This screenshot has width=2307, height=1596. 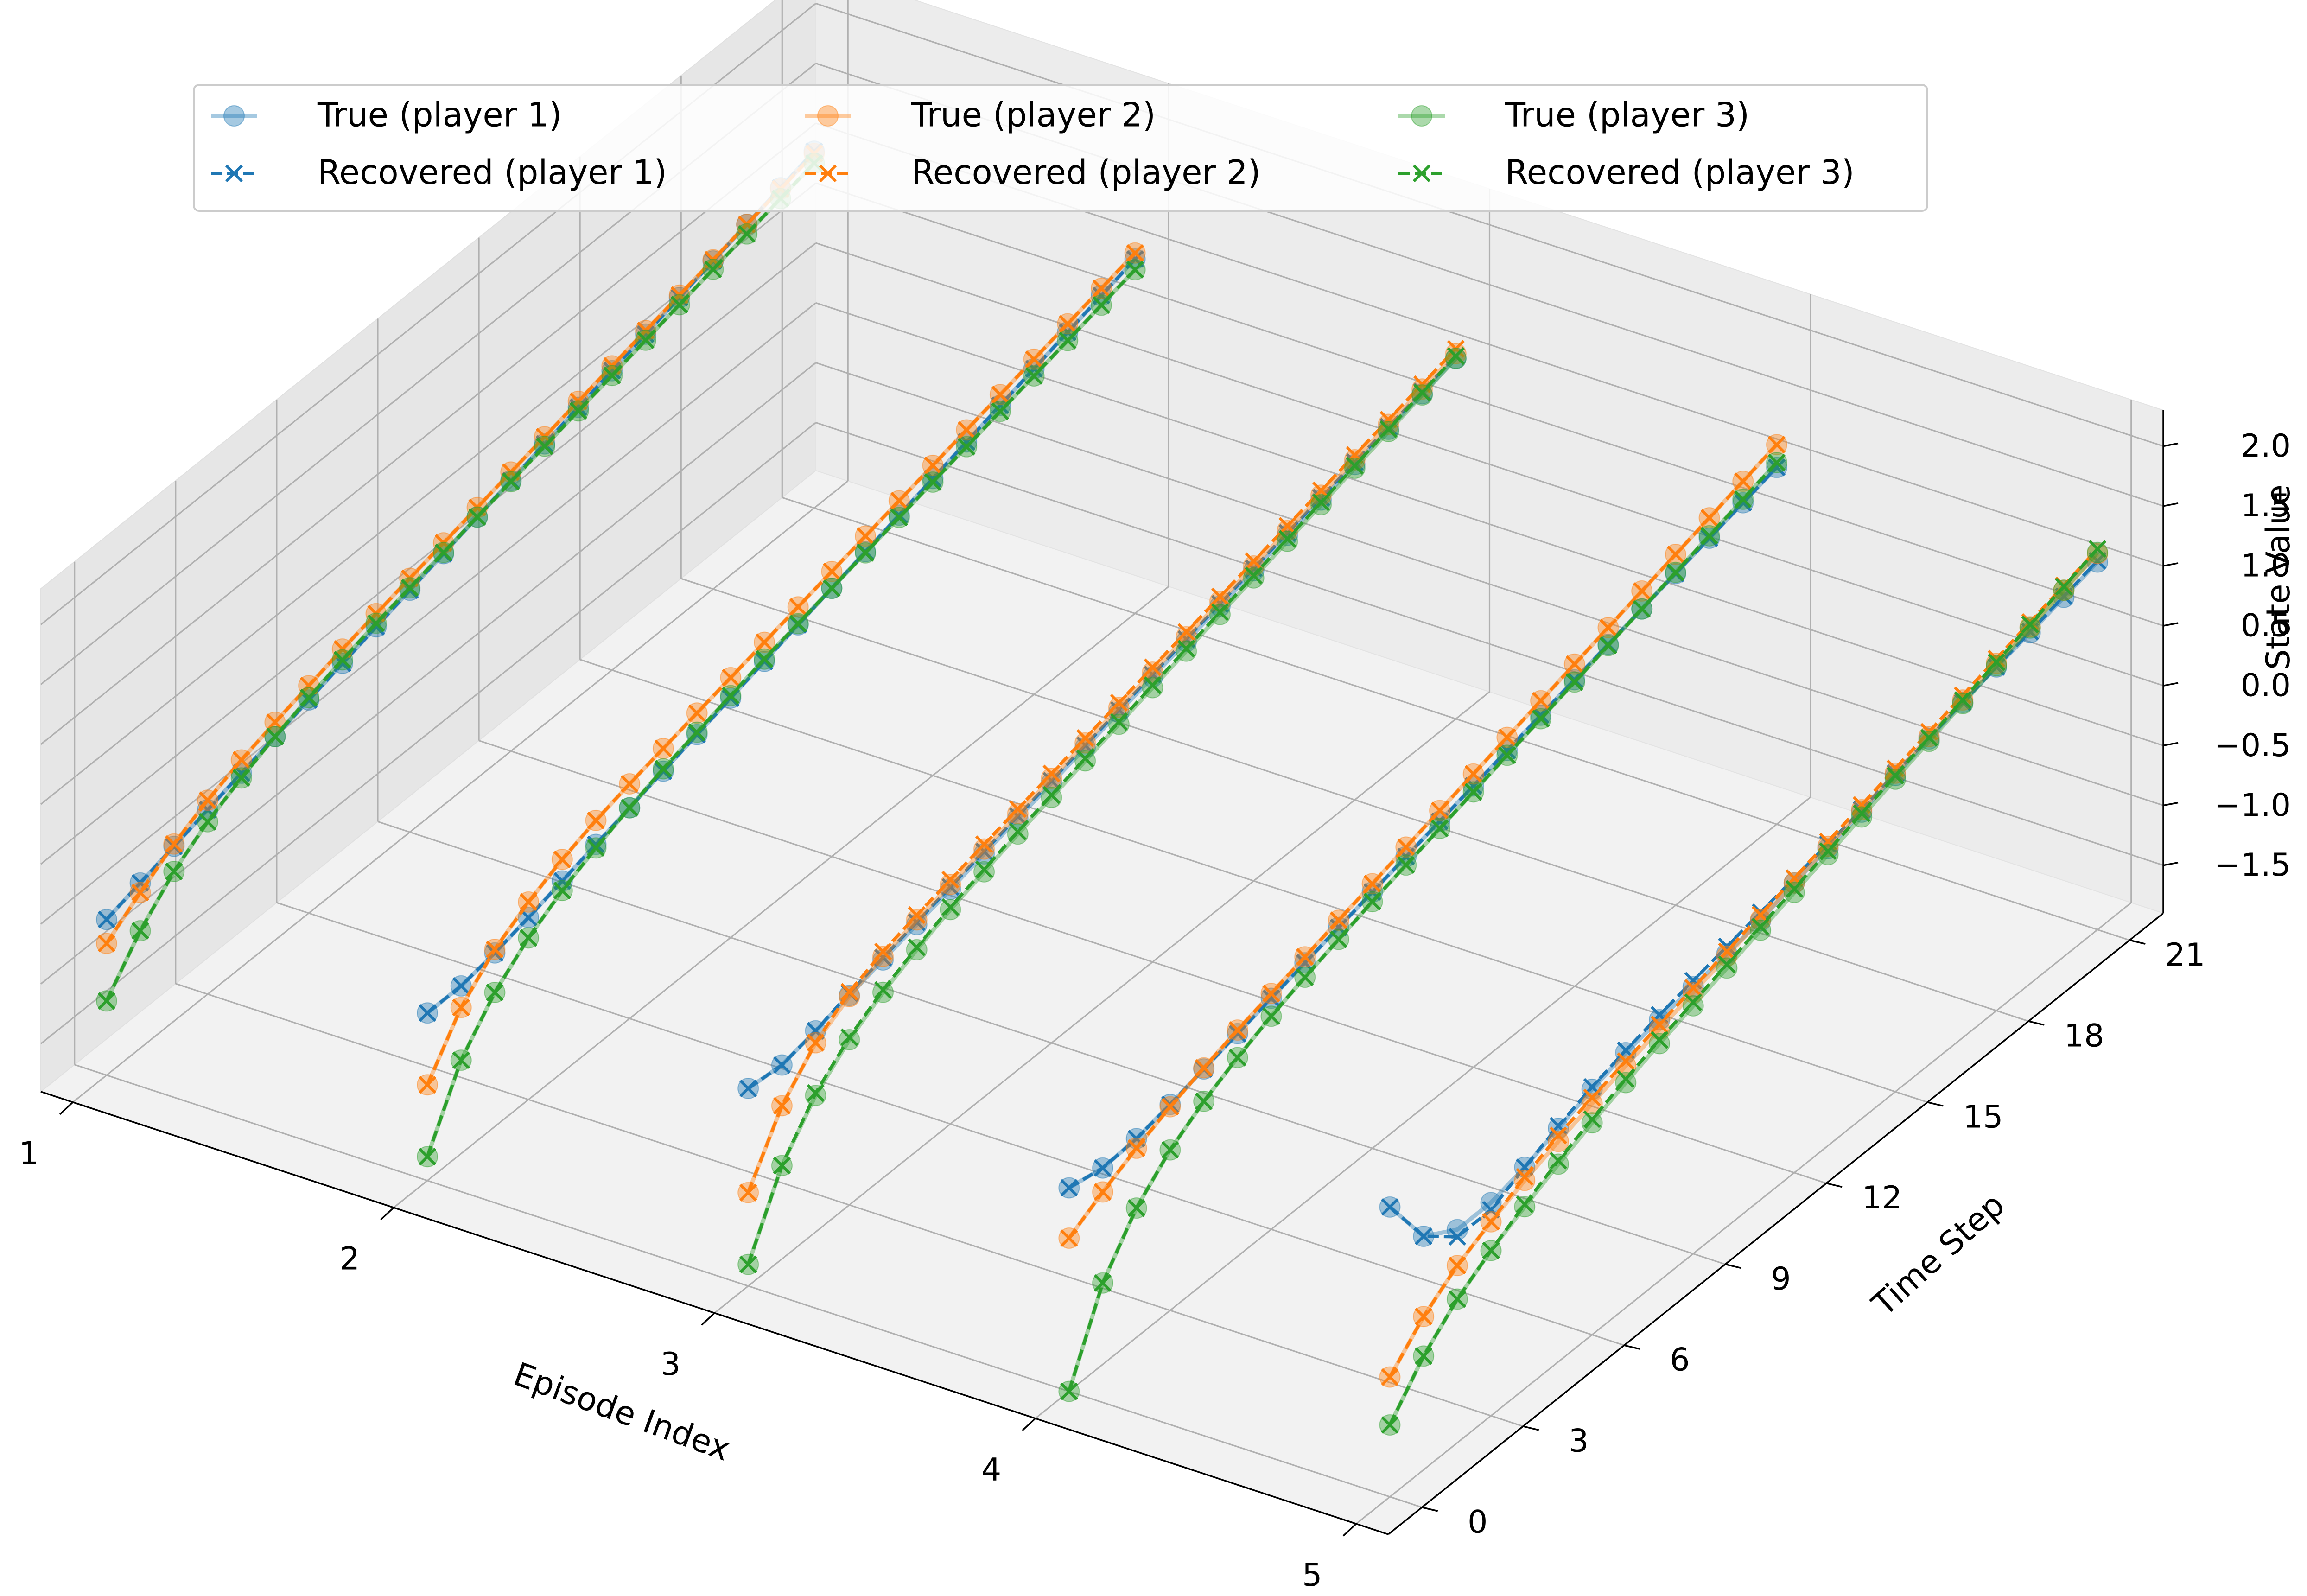 What do you see at coordinates (1680, 172) in the screenshot?
I see `legend-label: Recovered (player 3)` at bounding box center [1680, 172].